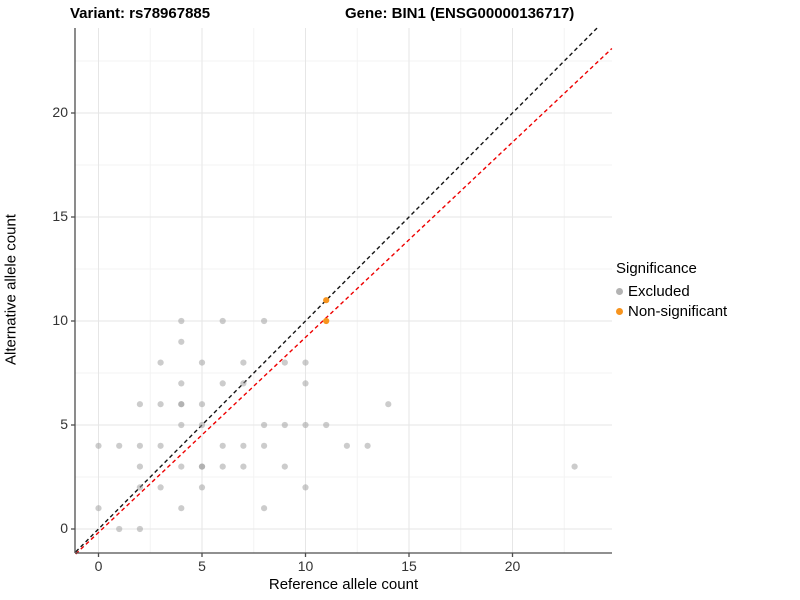 Image resolution: width=800 pixels, height=600 pixels. I want to click on x-tick-label: 0, so click(98, 566).